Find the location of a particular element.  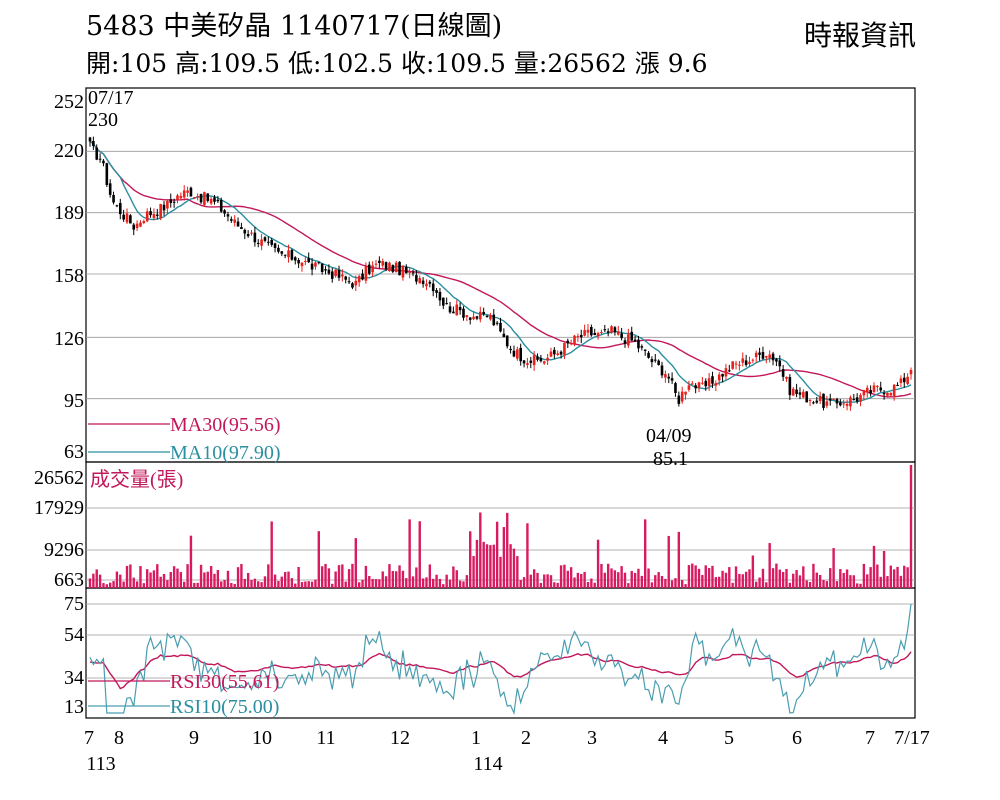

year-label: 113 is located at coordinates (100, 764).